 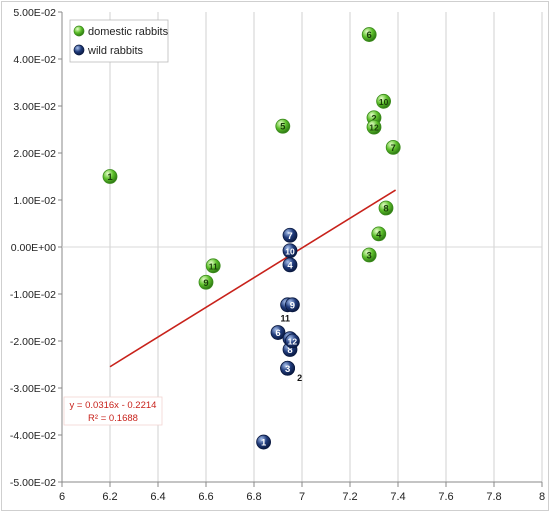 I want to click on equation-box, so click(x=113, y=411).